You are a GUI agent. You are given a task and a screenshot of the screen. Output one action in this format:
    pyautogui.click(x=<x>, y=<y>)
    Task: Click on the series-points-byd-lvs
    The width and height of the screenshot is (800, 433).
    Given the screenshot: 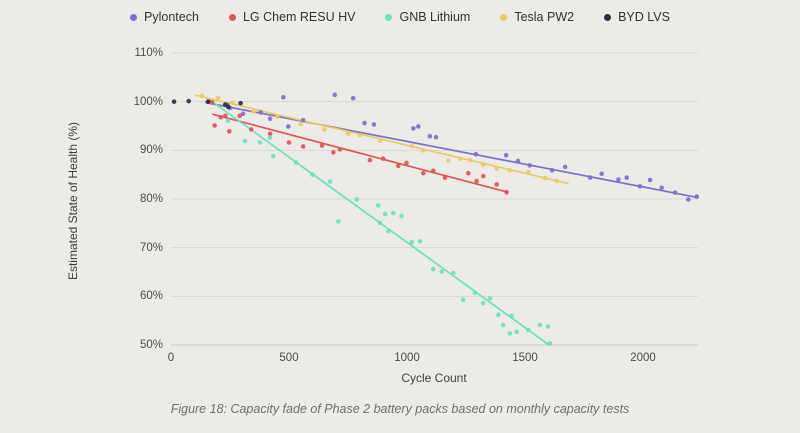 What is the action you would take?
    pyautogui.click(x=207, y=104)
    